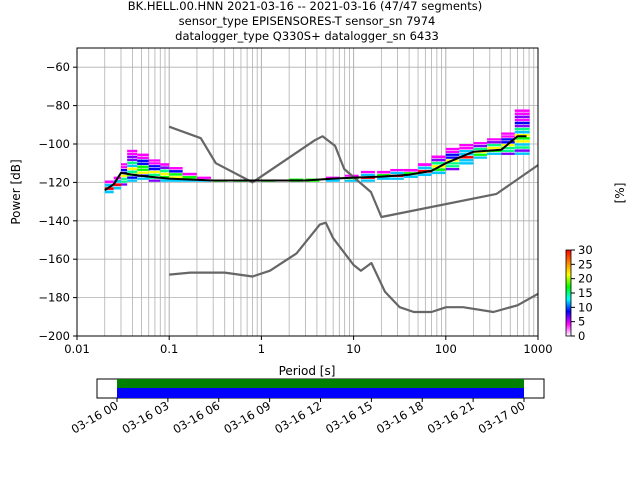  I want to click on x-tick-label: 0.1, so click(169, 349).